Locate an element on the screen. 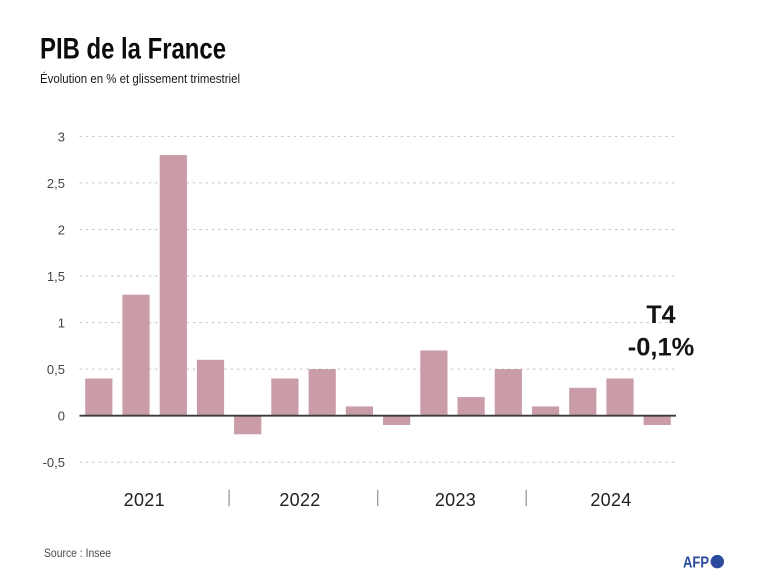 This screenshot has height=587, width=768. svg-text: 1 is located at coordinates (61, 323).